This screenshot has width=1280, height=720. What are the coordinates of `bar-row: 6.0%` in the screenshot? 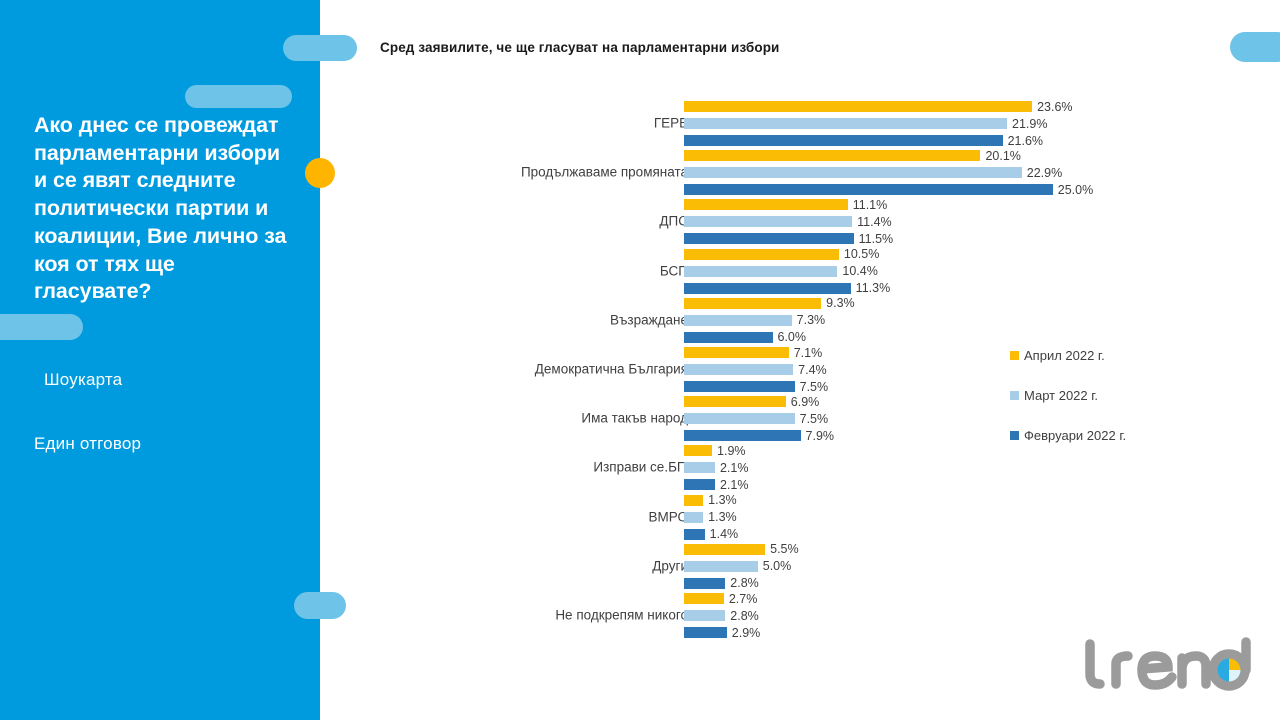 It's located at (769, 337).